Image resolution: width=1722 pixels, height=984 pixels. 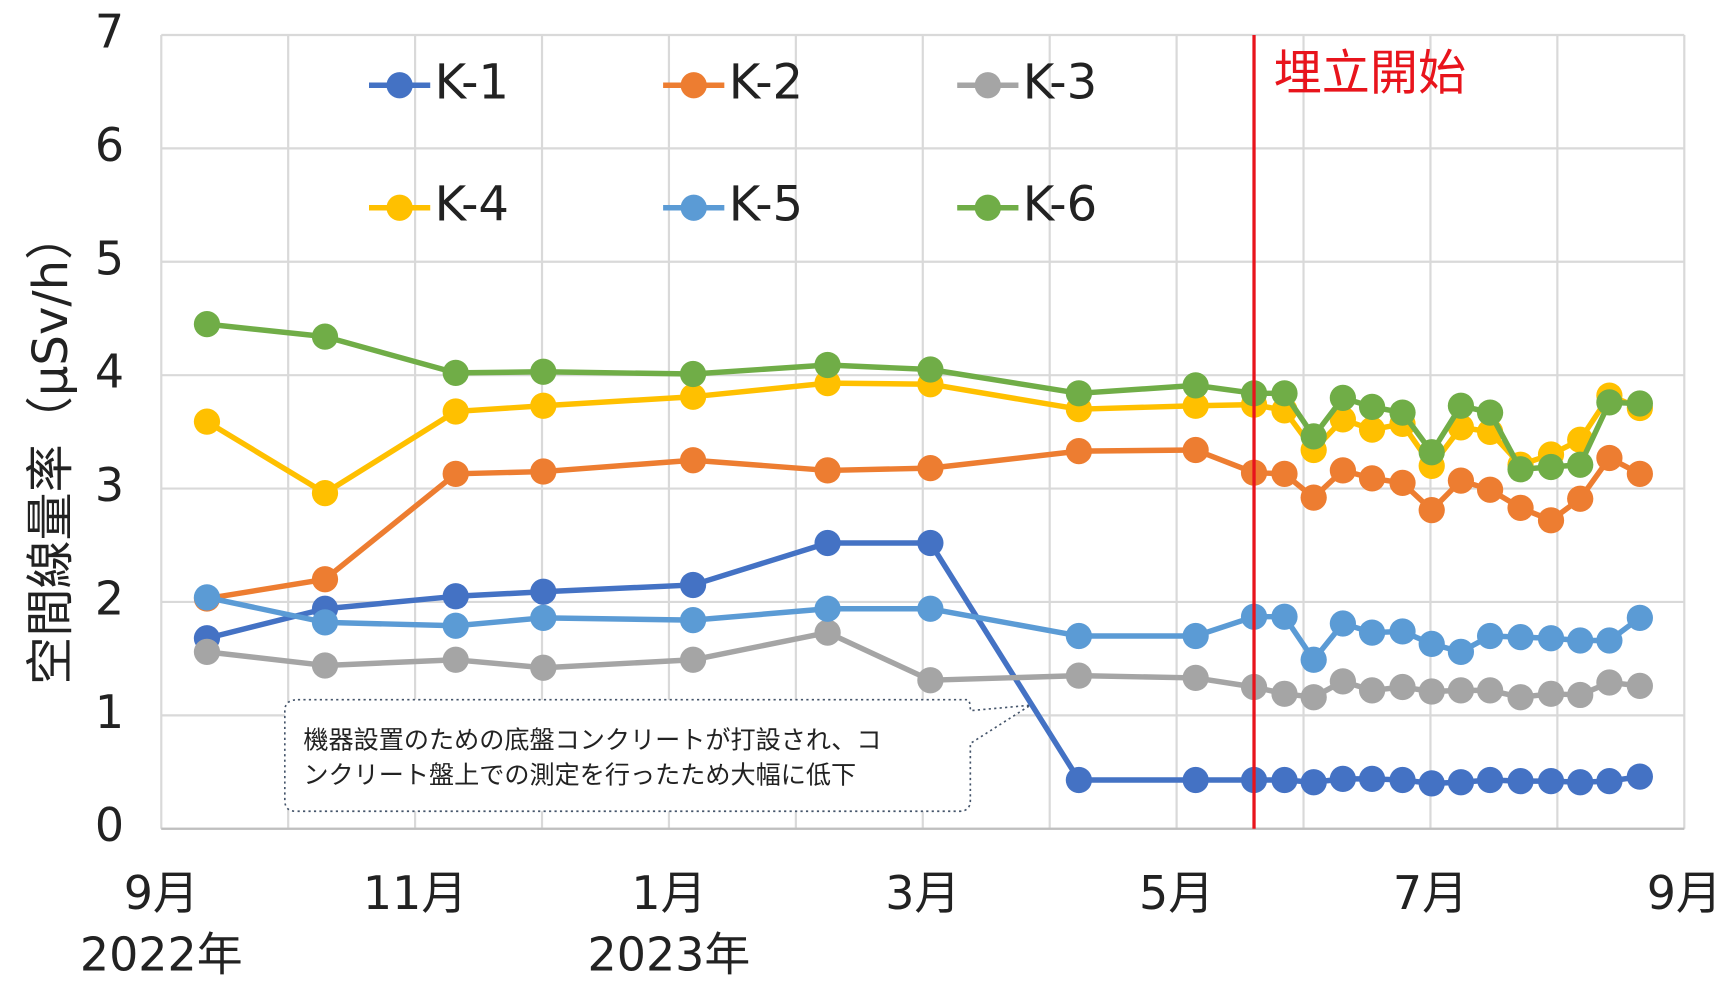 What do you see at coordinates (1370, 74) in the screenshot?
I see `event-label: 埋立開始` at bounding box center [1370, 74].